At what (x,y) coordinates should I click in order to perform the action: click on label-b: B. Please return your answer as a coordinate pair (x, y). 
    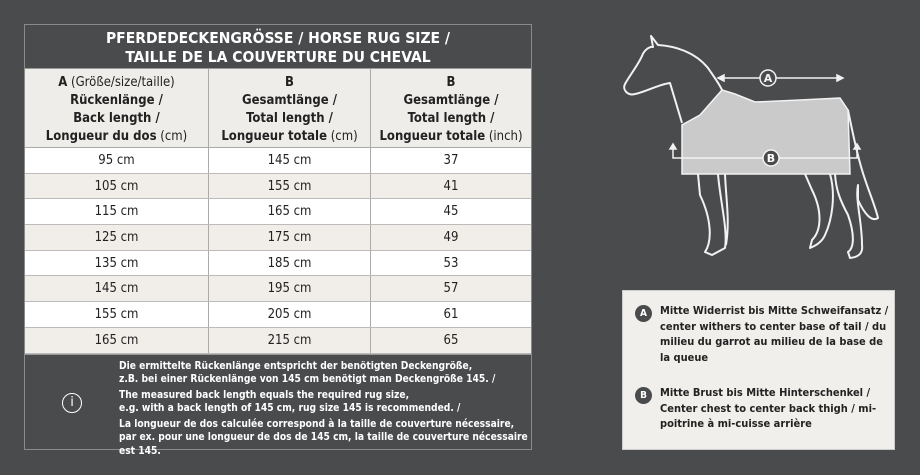
    Looking at the image, I should click on (771, 158).